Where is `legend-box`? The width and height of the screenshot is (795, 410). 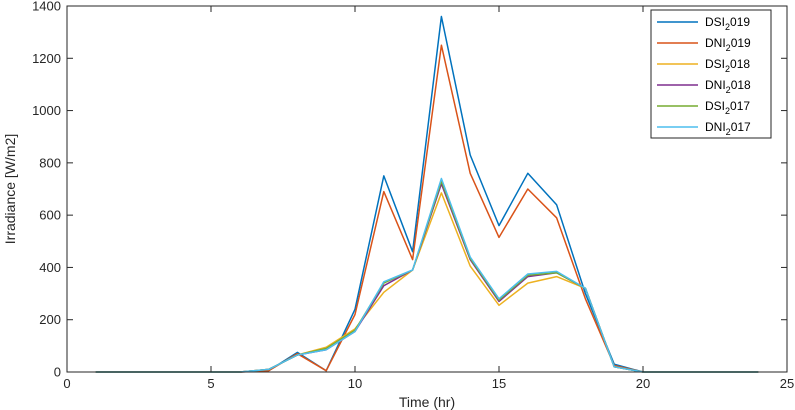 legend-box is located at coordinates (711, 74).